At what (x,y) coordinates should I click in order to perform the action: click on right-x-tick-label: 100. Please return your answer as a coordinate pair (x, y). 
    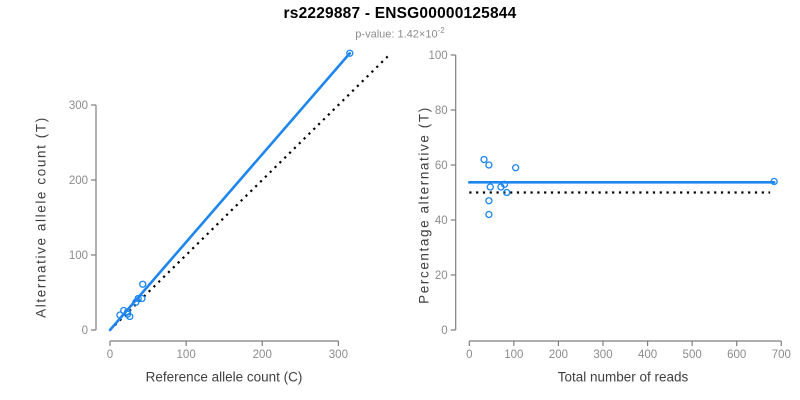
    Looking at the image, I should click on (513, 355).